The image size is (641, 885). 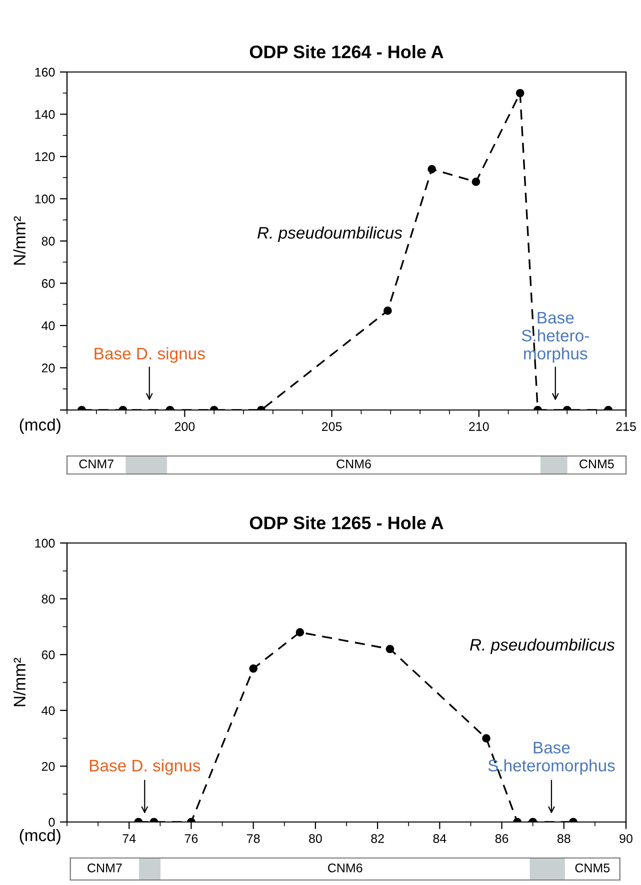 What do you see at coordinates (45, 157) in the screenshot?
I see `y-tick-label: 120` at bounding box center [45, 157].